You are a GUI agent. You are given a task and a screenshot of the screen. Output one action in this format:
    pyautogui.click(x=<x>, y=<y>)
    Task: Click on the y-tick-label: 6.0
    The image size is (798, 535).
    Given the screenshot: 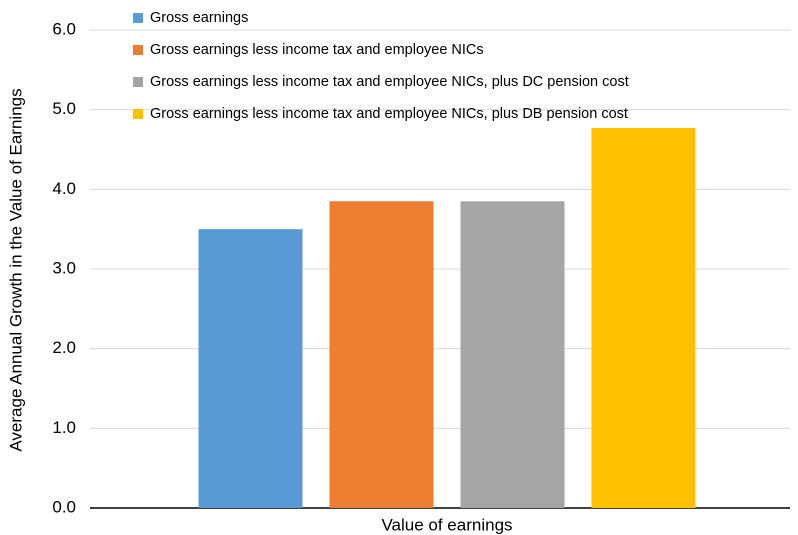 What is the action you would take?
    pyautogui.click(x=64, y=28)
    